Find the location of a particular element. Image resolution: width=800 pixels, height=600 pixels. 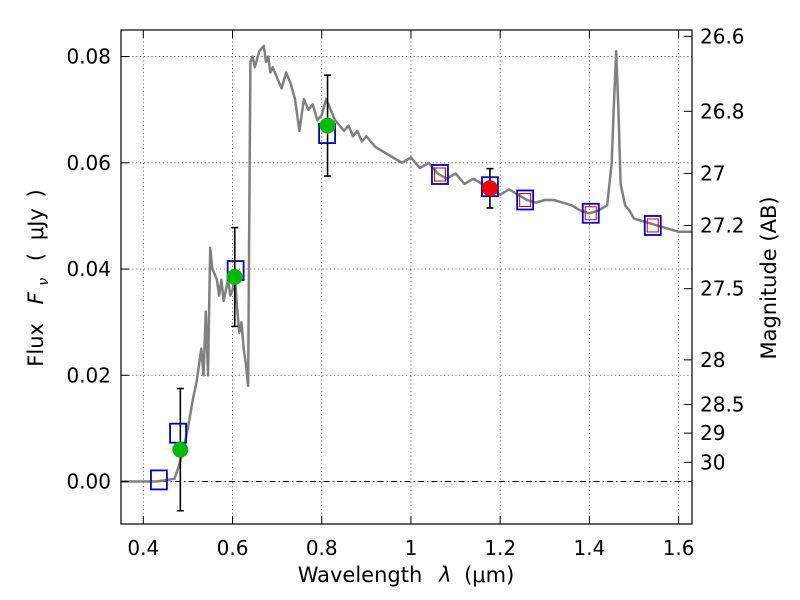

x-tick-label: 1.2 is located at coordinates (500, 548).